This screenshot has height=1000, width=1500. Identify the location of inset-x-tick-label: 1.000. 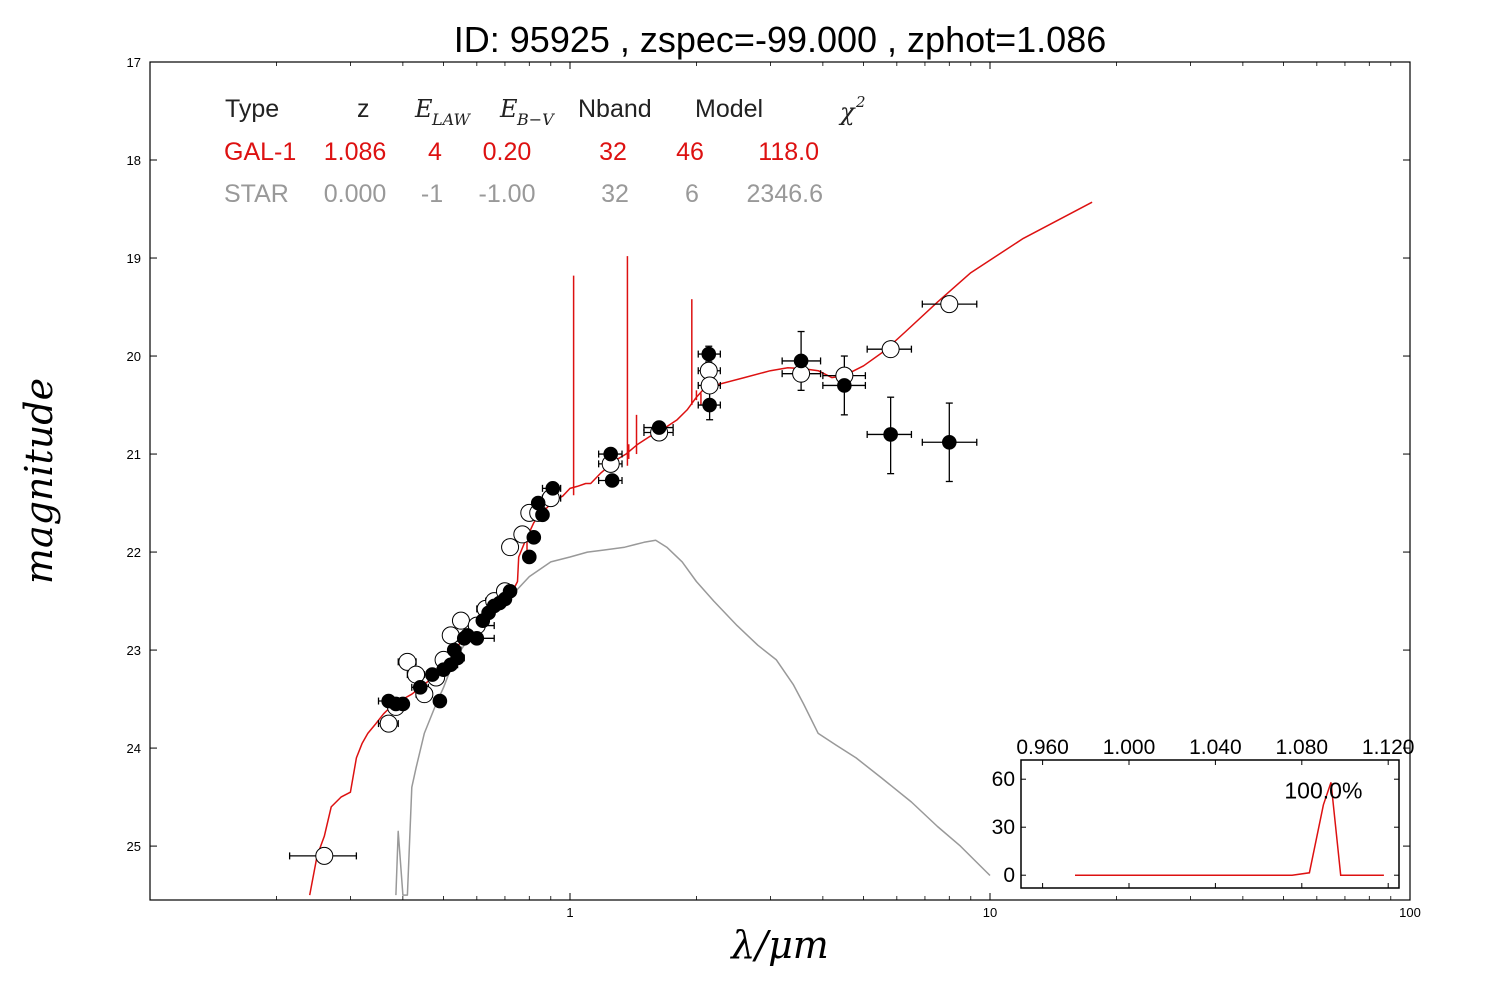
(1129, 747).